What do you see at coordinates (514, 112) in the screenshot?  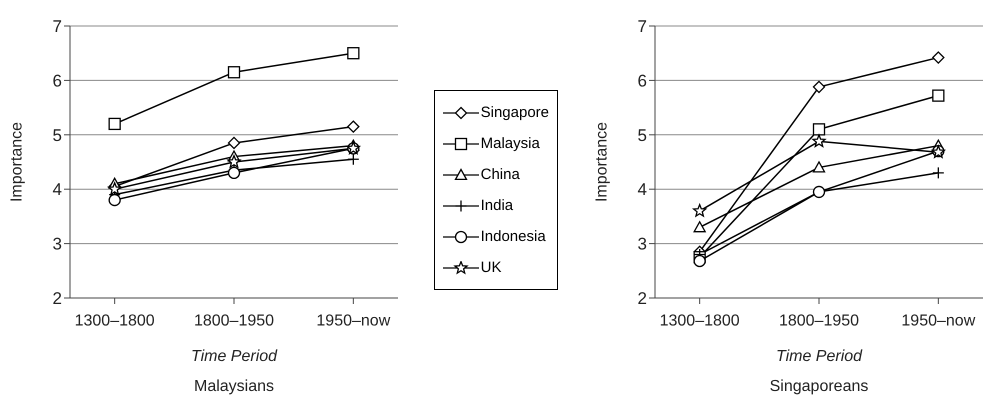 I see `legend-label: Singapore` at bounding box center [514, 112].